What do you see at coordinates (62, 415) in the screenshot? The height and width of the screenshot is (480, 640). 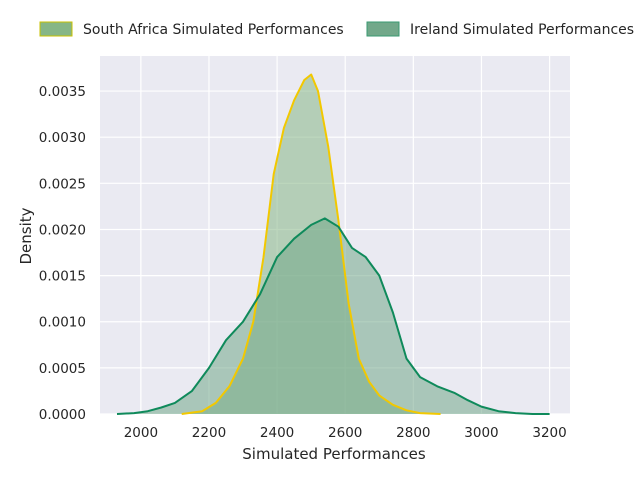 I see `y-tick-label: 0.0000` at bounding box center [62, 415].